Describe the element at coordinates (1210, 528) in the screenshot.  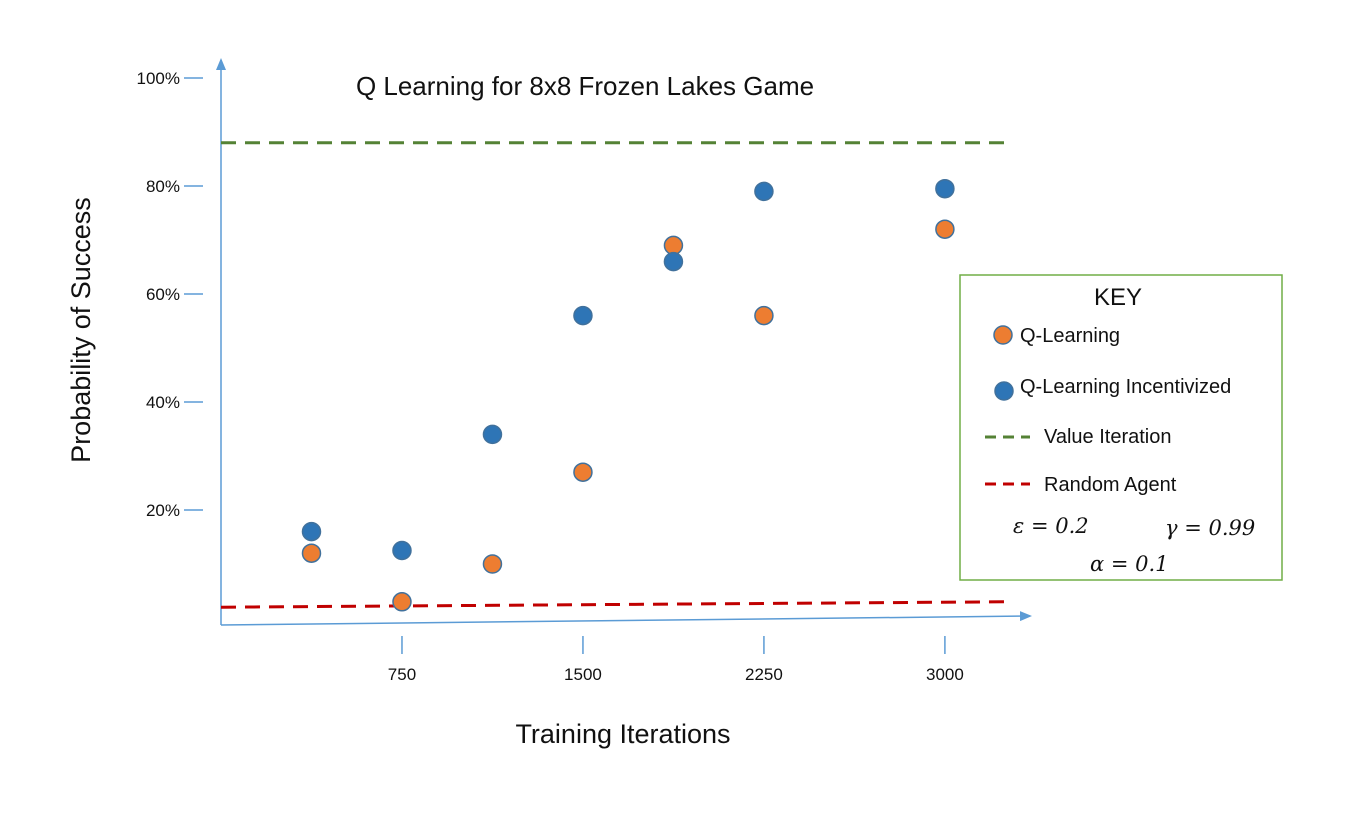
I see `param-gamma: γ = 0.99` at that location.